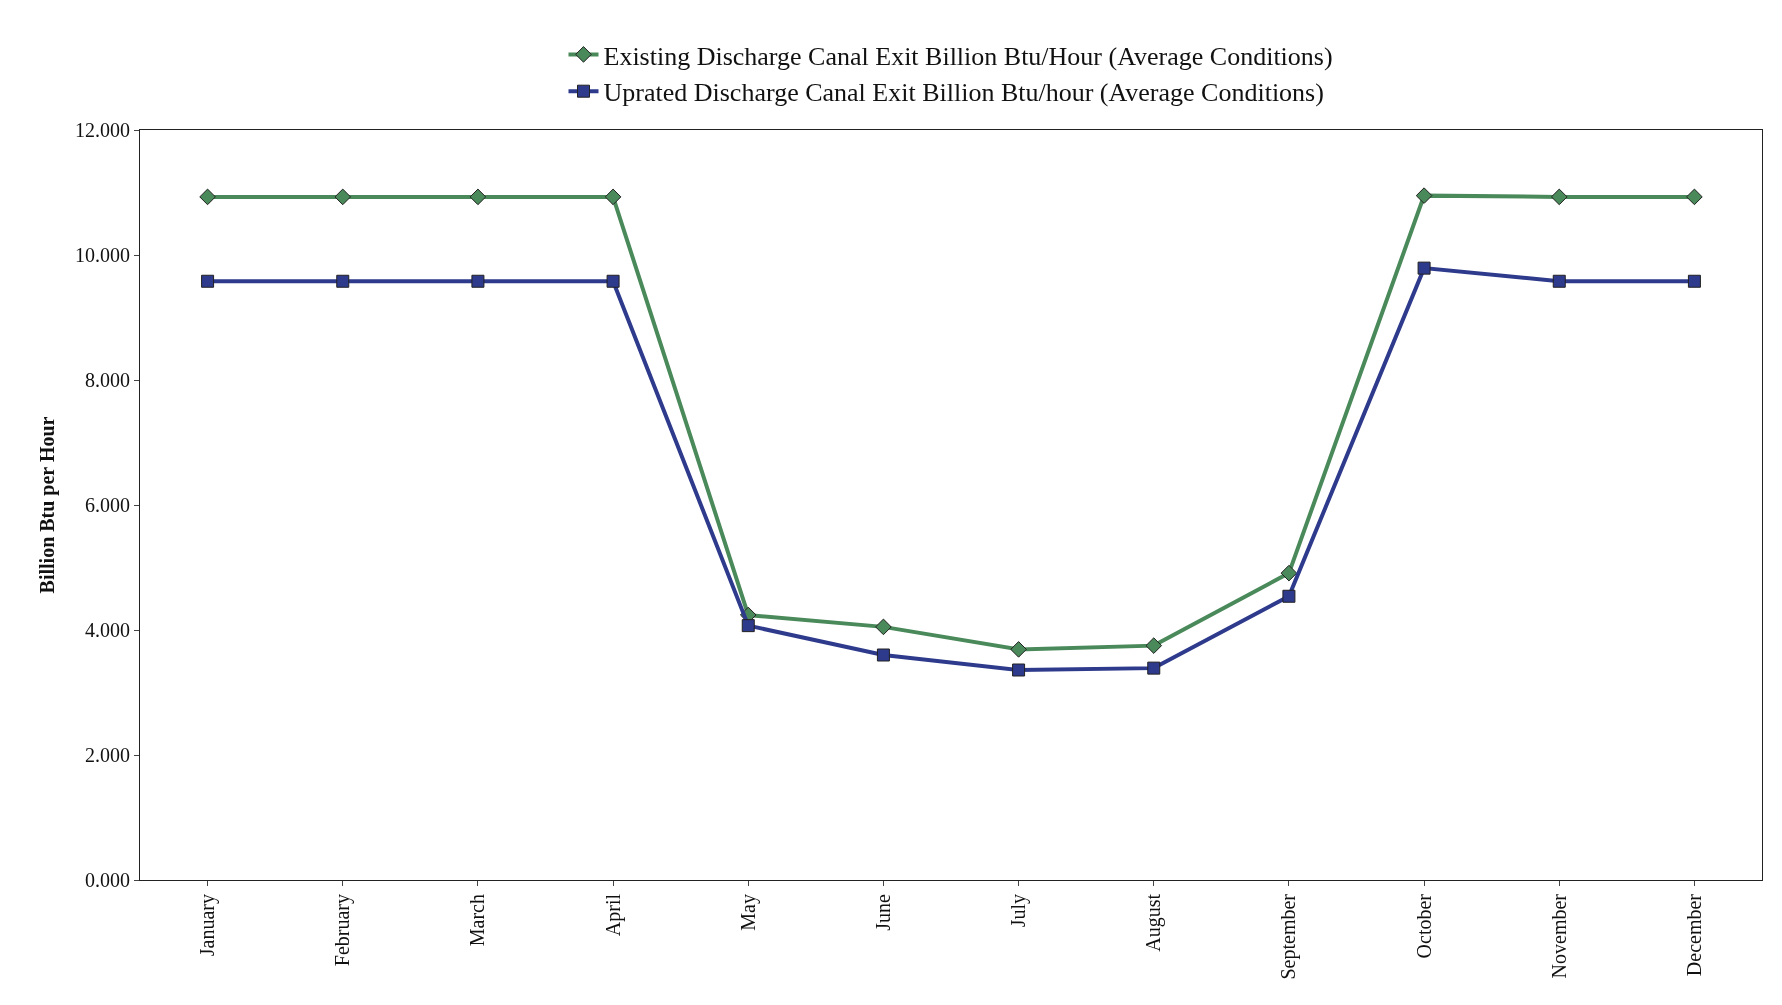 Image resolution: width=1782 pixels, height=1005 pixels. Describe the element at coordinates (107, 880) in the screenshot. I see `y-tick-label: 0.000` at that location.